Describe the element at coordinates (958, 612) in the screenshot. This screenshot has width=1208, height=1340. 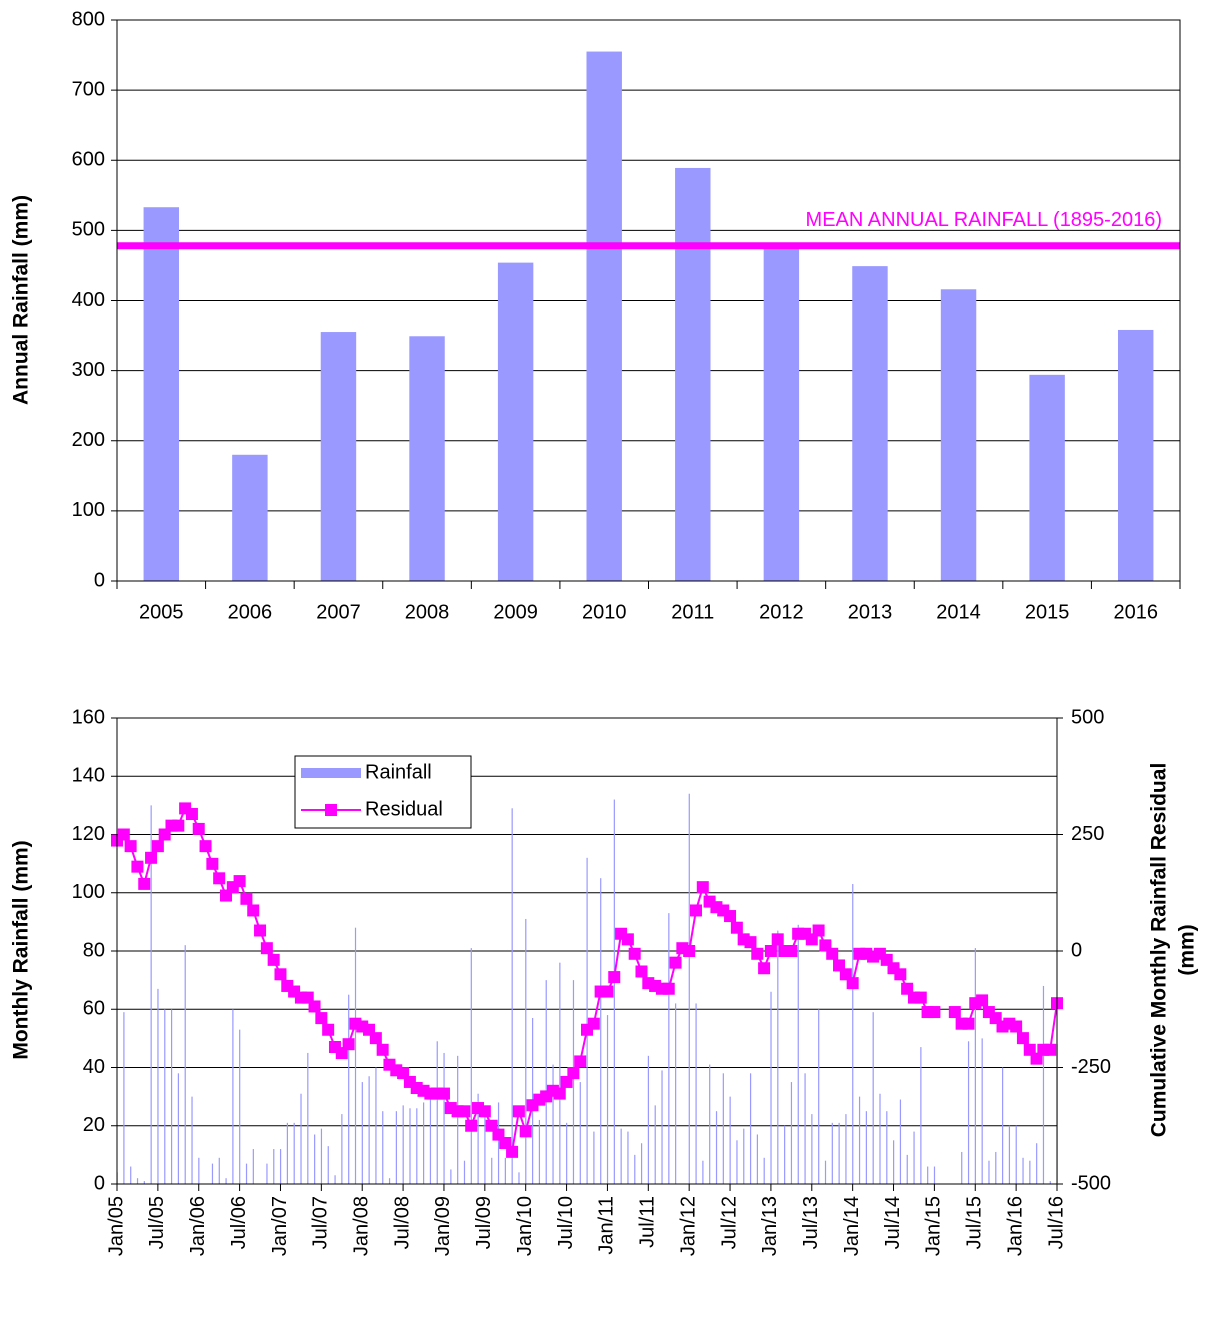
I see `x-tick-label: 2014` at that location.